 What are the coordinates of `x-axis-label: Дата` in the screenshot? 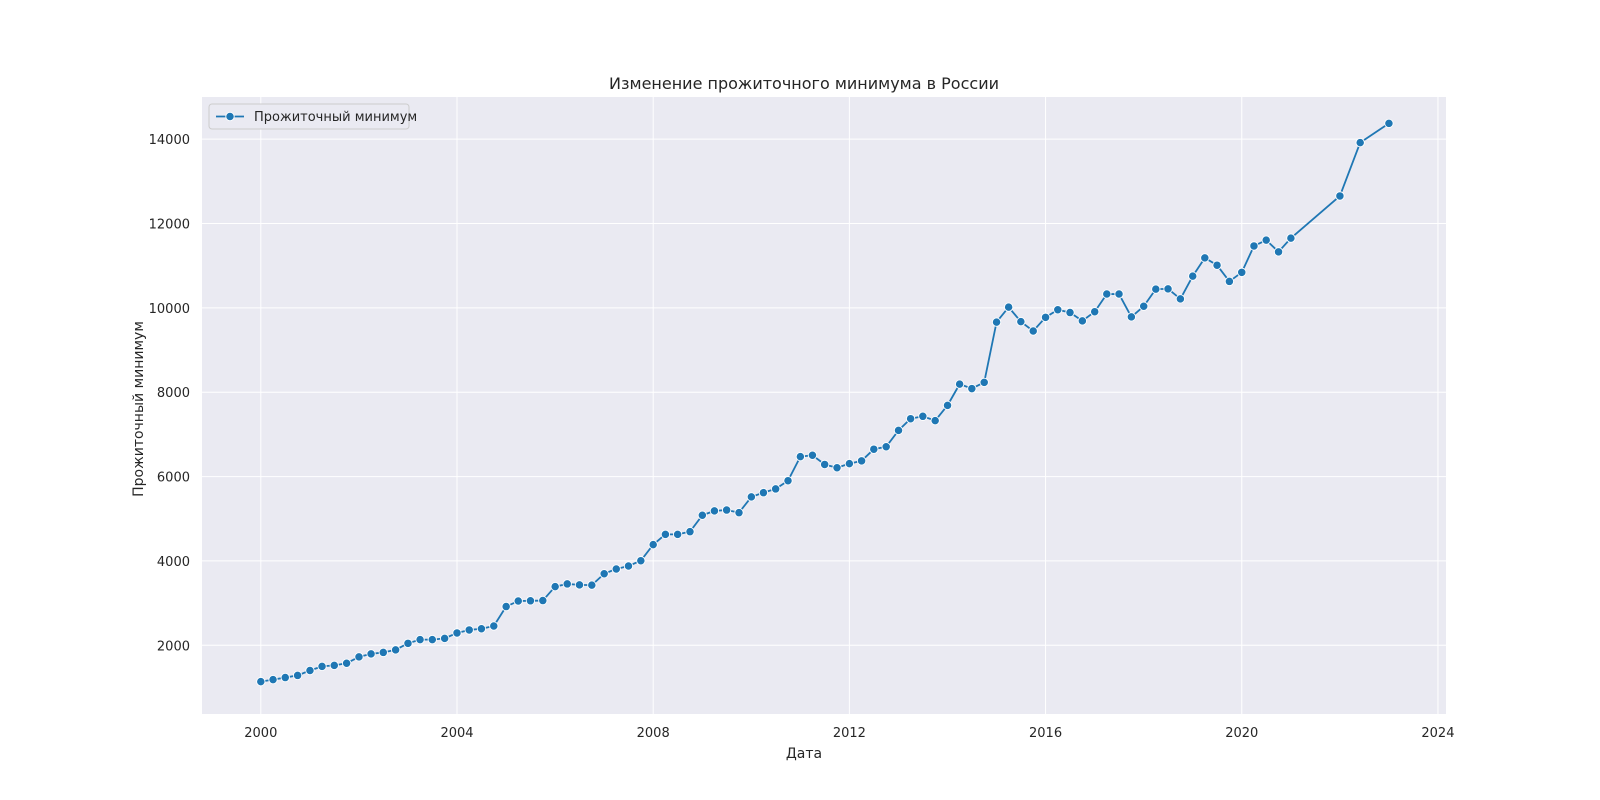 It's located at (804, 754).